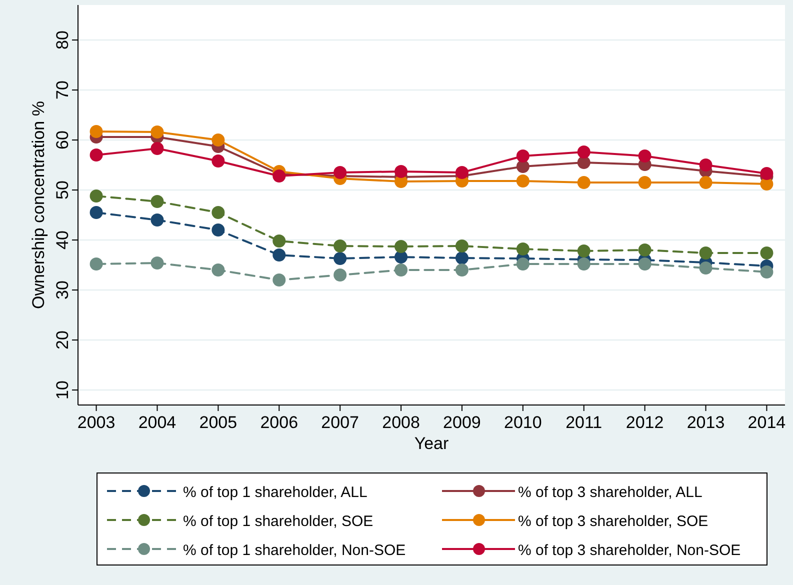 This screenshot has width=793, height=585. Describe the element at coordinates (275, 492) in the screenshot. I see `legend-label: % of top 1 shareholder, ALL` at that location.